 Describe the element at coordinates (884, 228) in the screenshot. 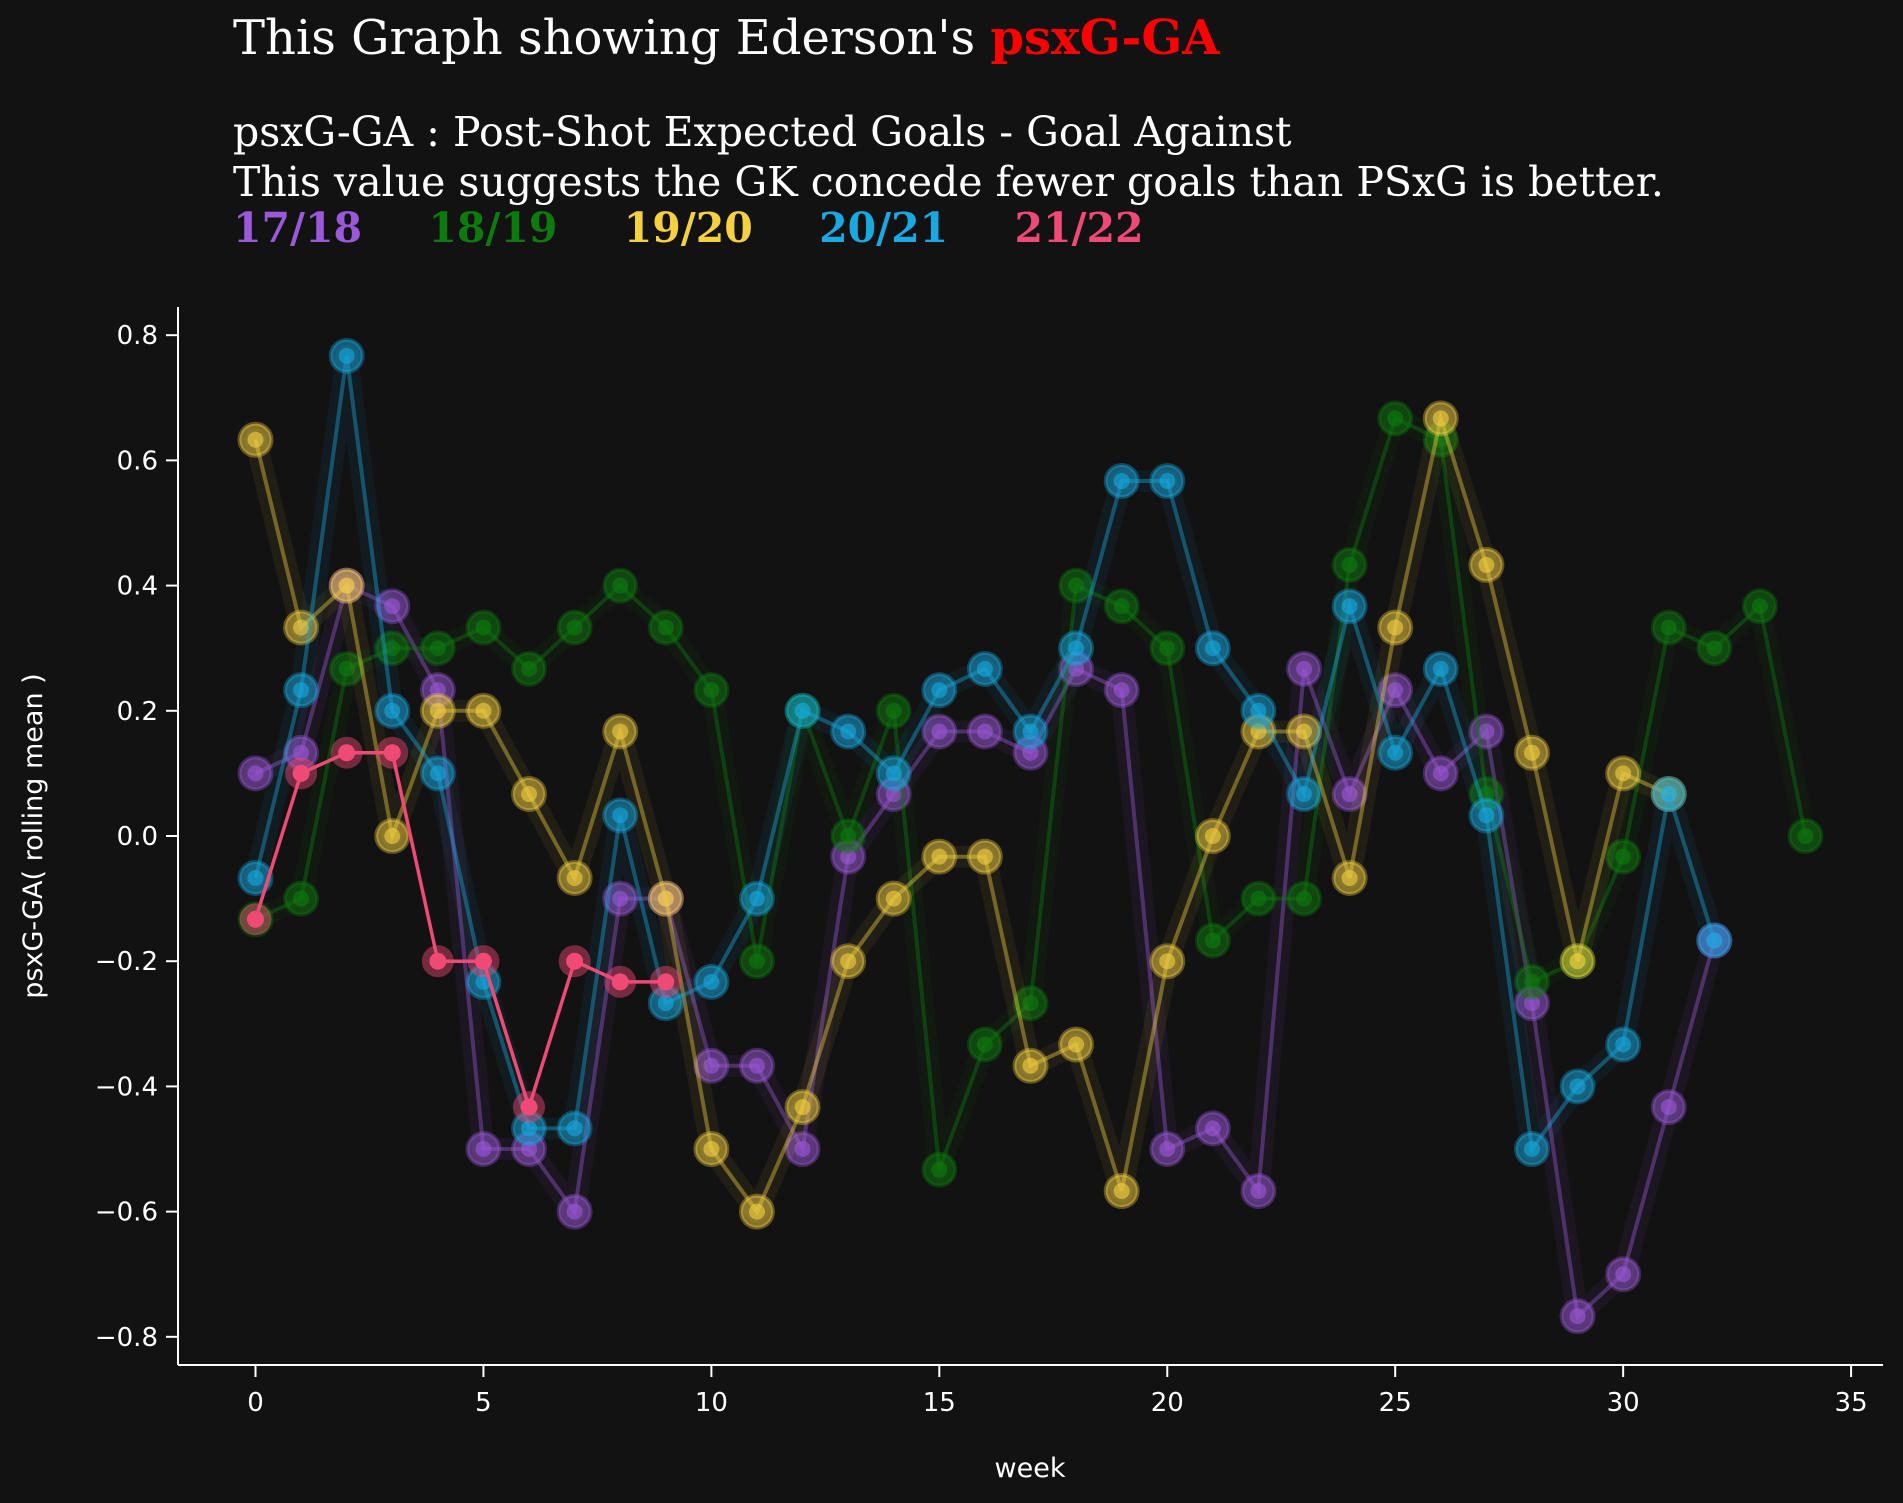

I see `legend-item-20-21: 20/21` at that location.